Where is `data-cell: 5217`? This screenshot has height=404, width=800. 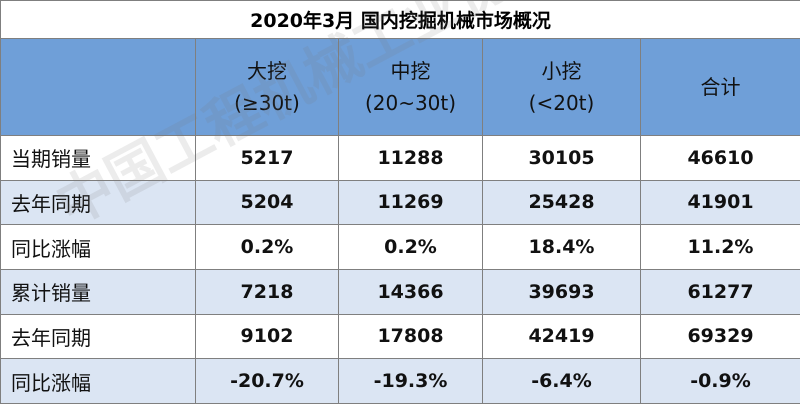
data-cell: 5217 is located at coordinates (267, 158).